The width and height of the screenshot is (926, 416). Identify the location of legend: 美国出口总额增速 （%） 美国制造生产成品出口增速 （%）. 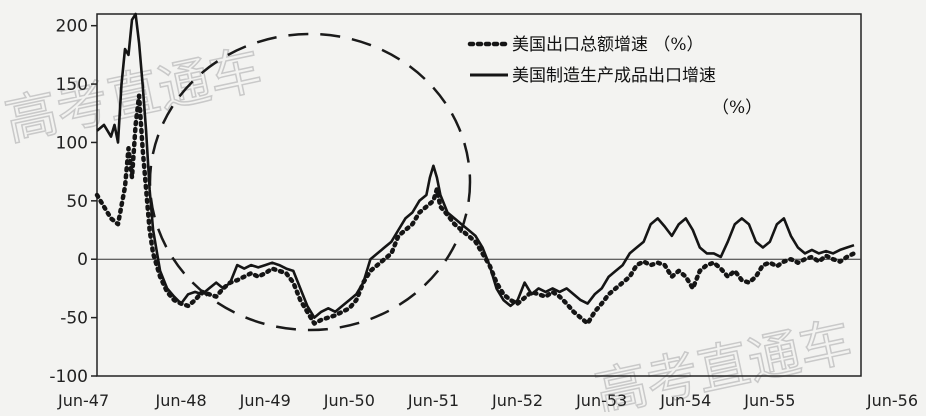
(614, 76).